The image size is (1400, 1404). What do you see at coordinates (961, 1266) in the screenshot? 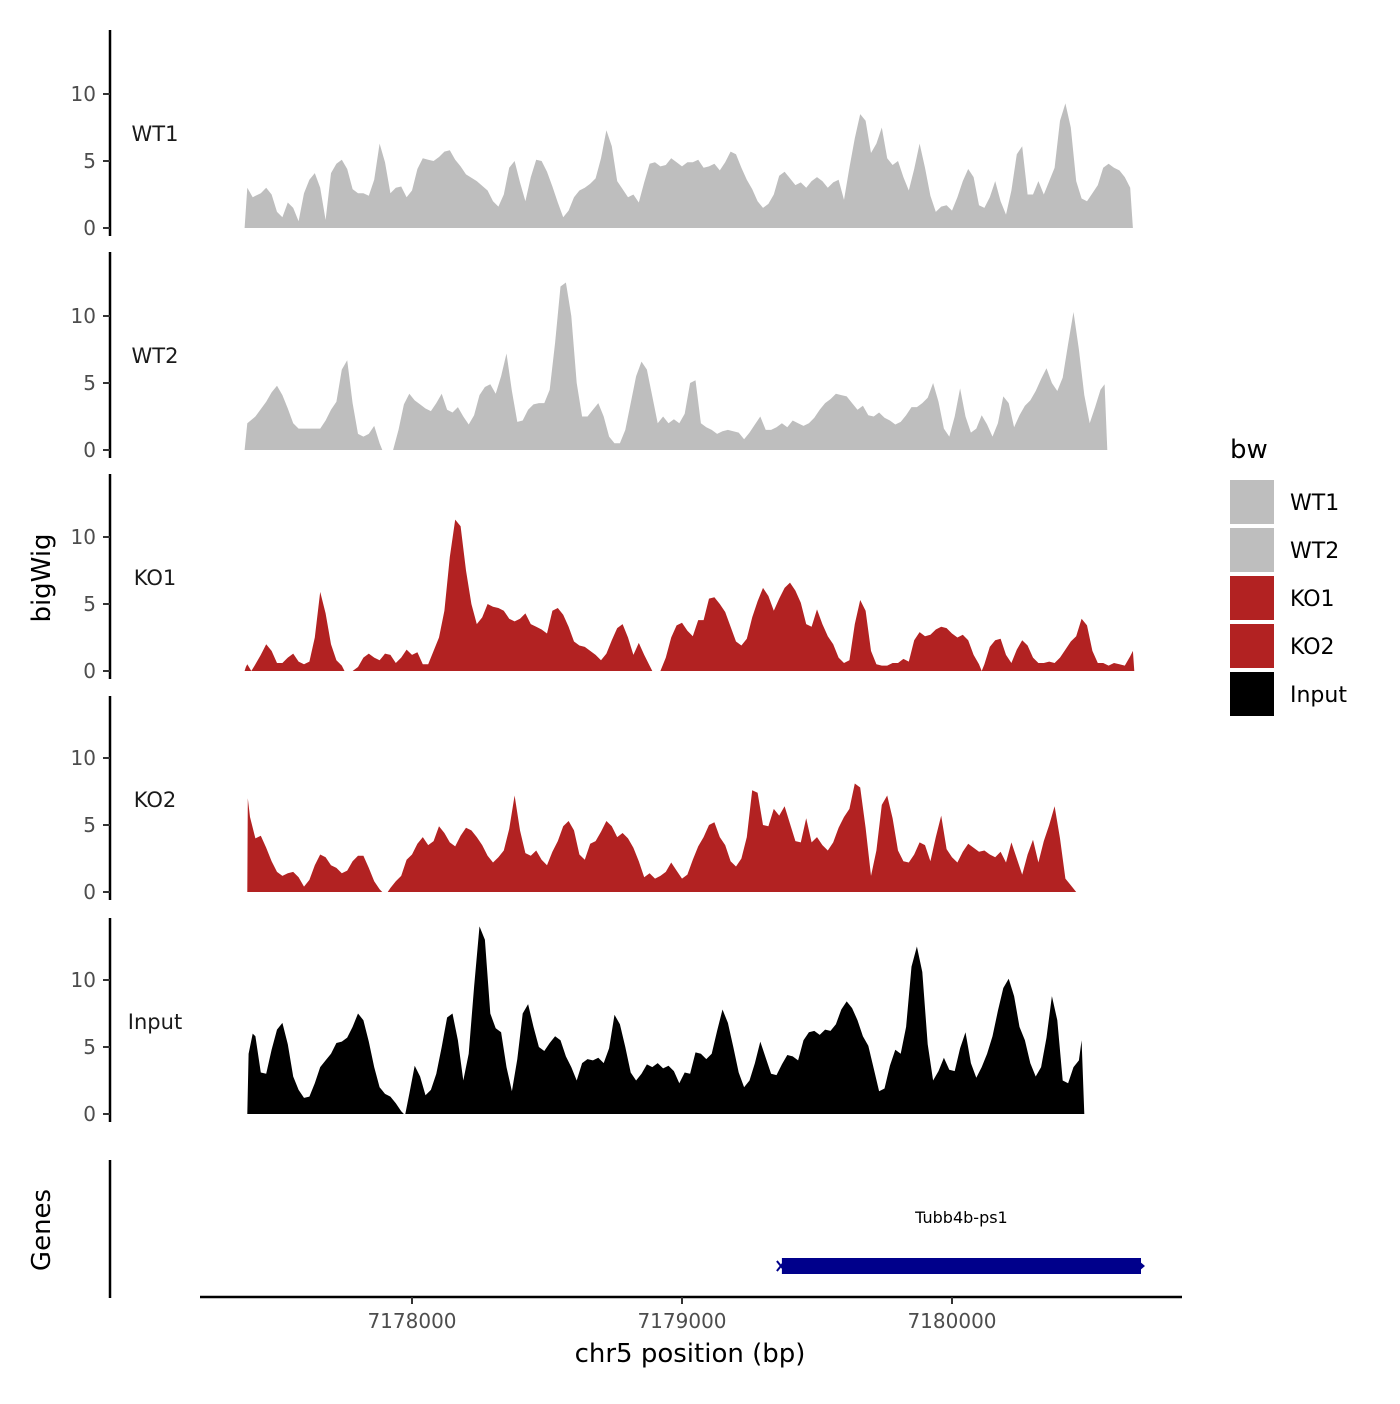
I see `gene-body` at bounding box center [961, 1266].